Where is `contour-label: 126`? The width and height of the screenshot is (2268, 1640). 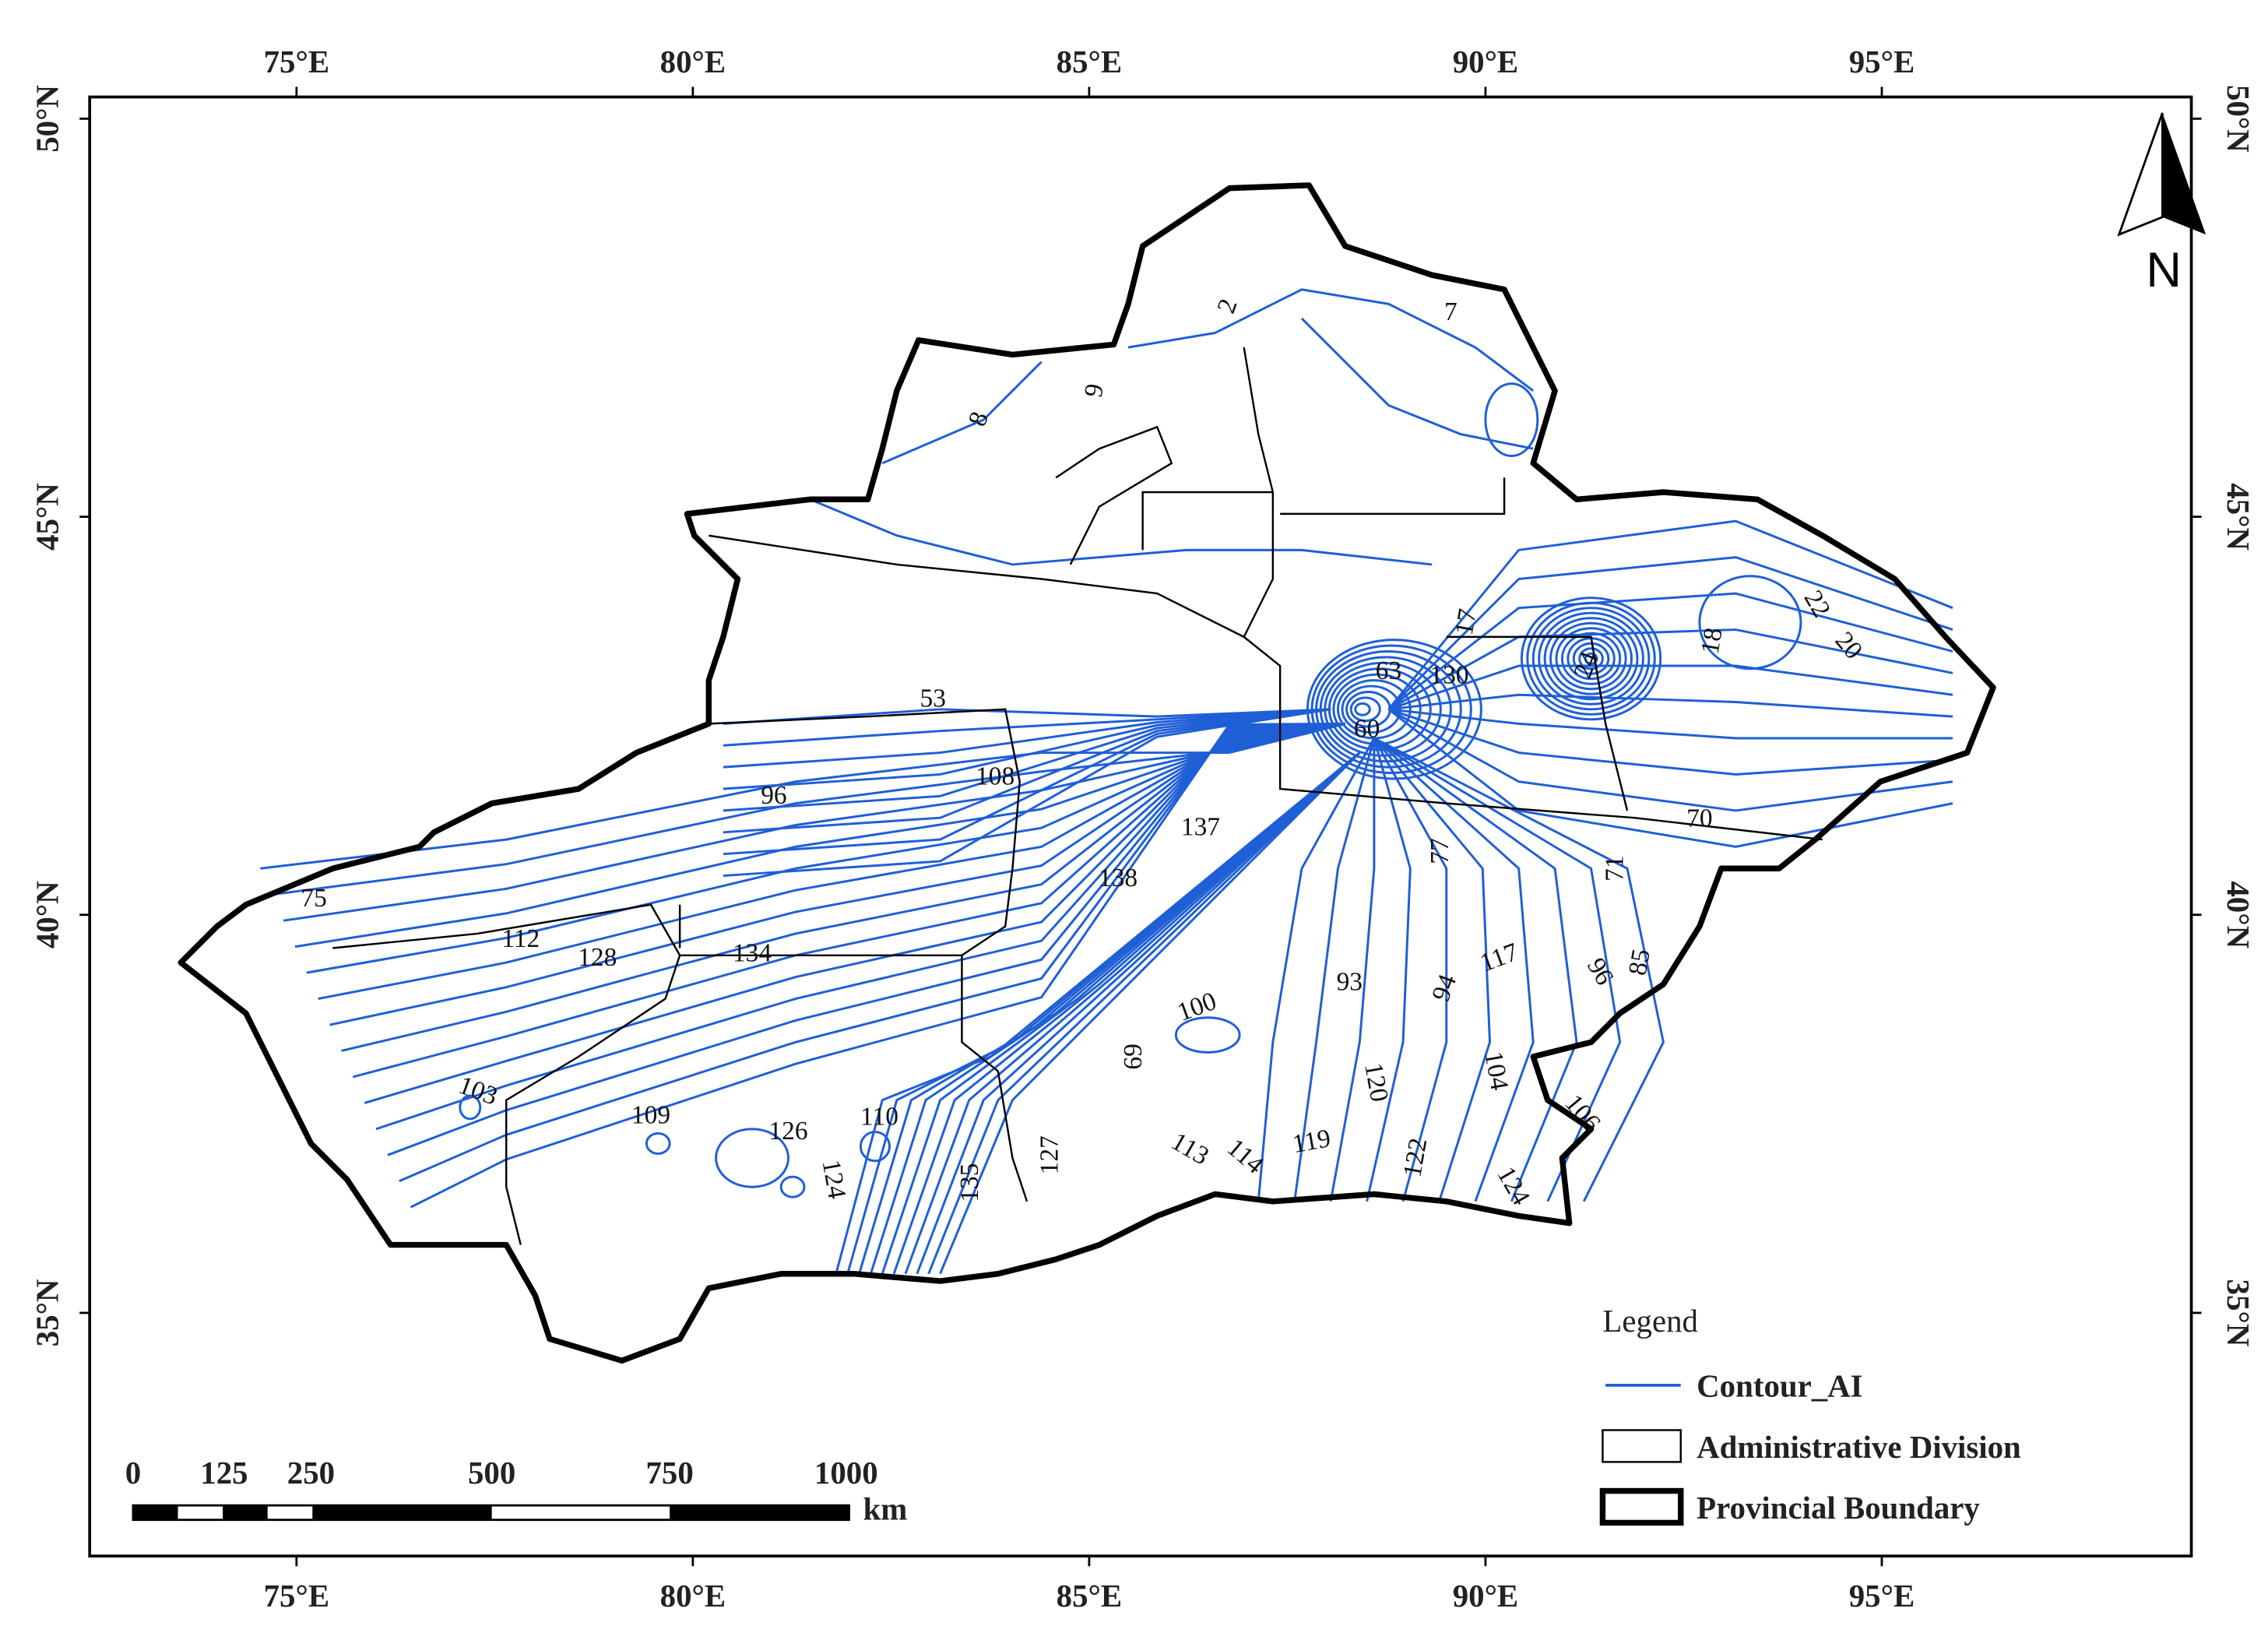
contour-label: 126 is located at coordinates (787, 1132).